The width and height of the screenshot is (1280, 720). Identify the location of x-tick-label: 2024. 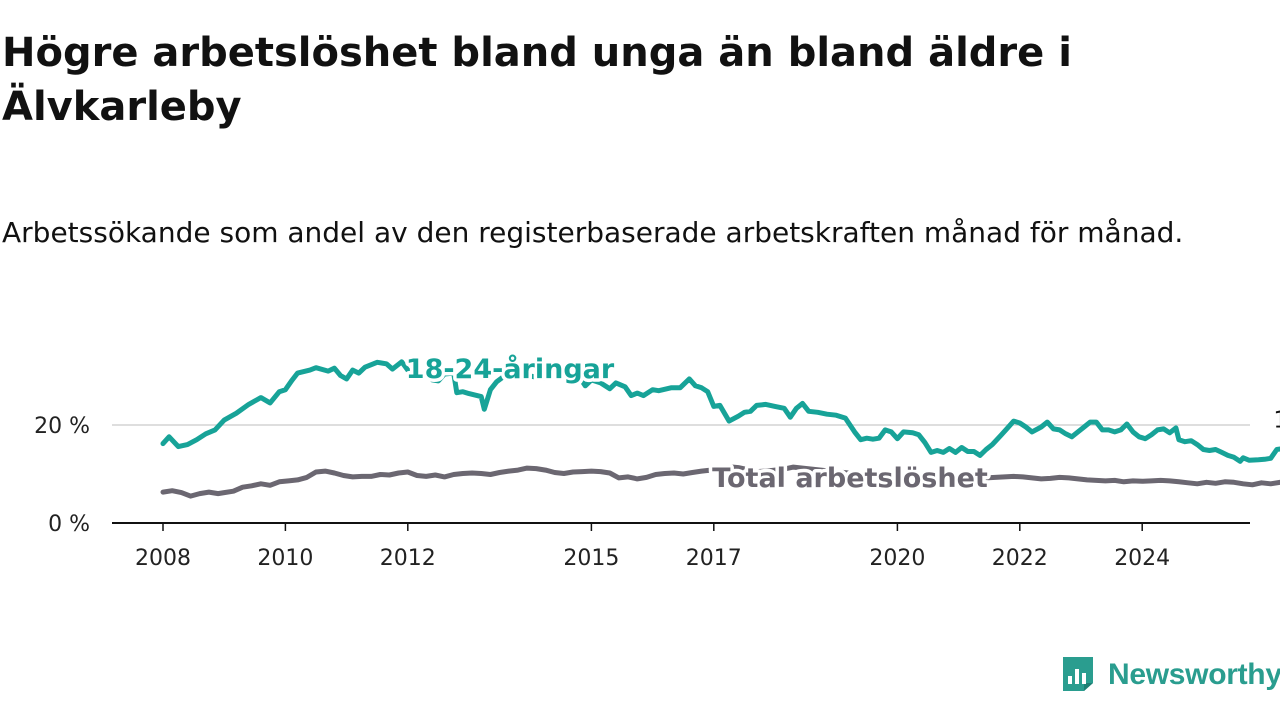
(1142, 558).